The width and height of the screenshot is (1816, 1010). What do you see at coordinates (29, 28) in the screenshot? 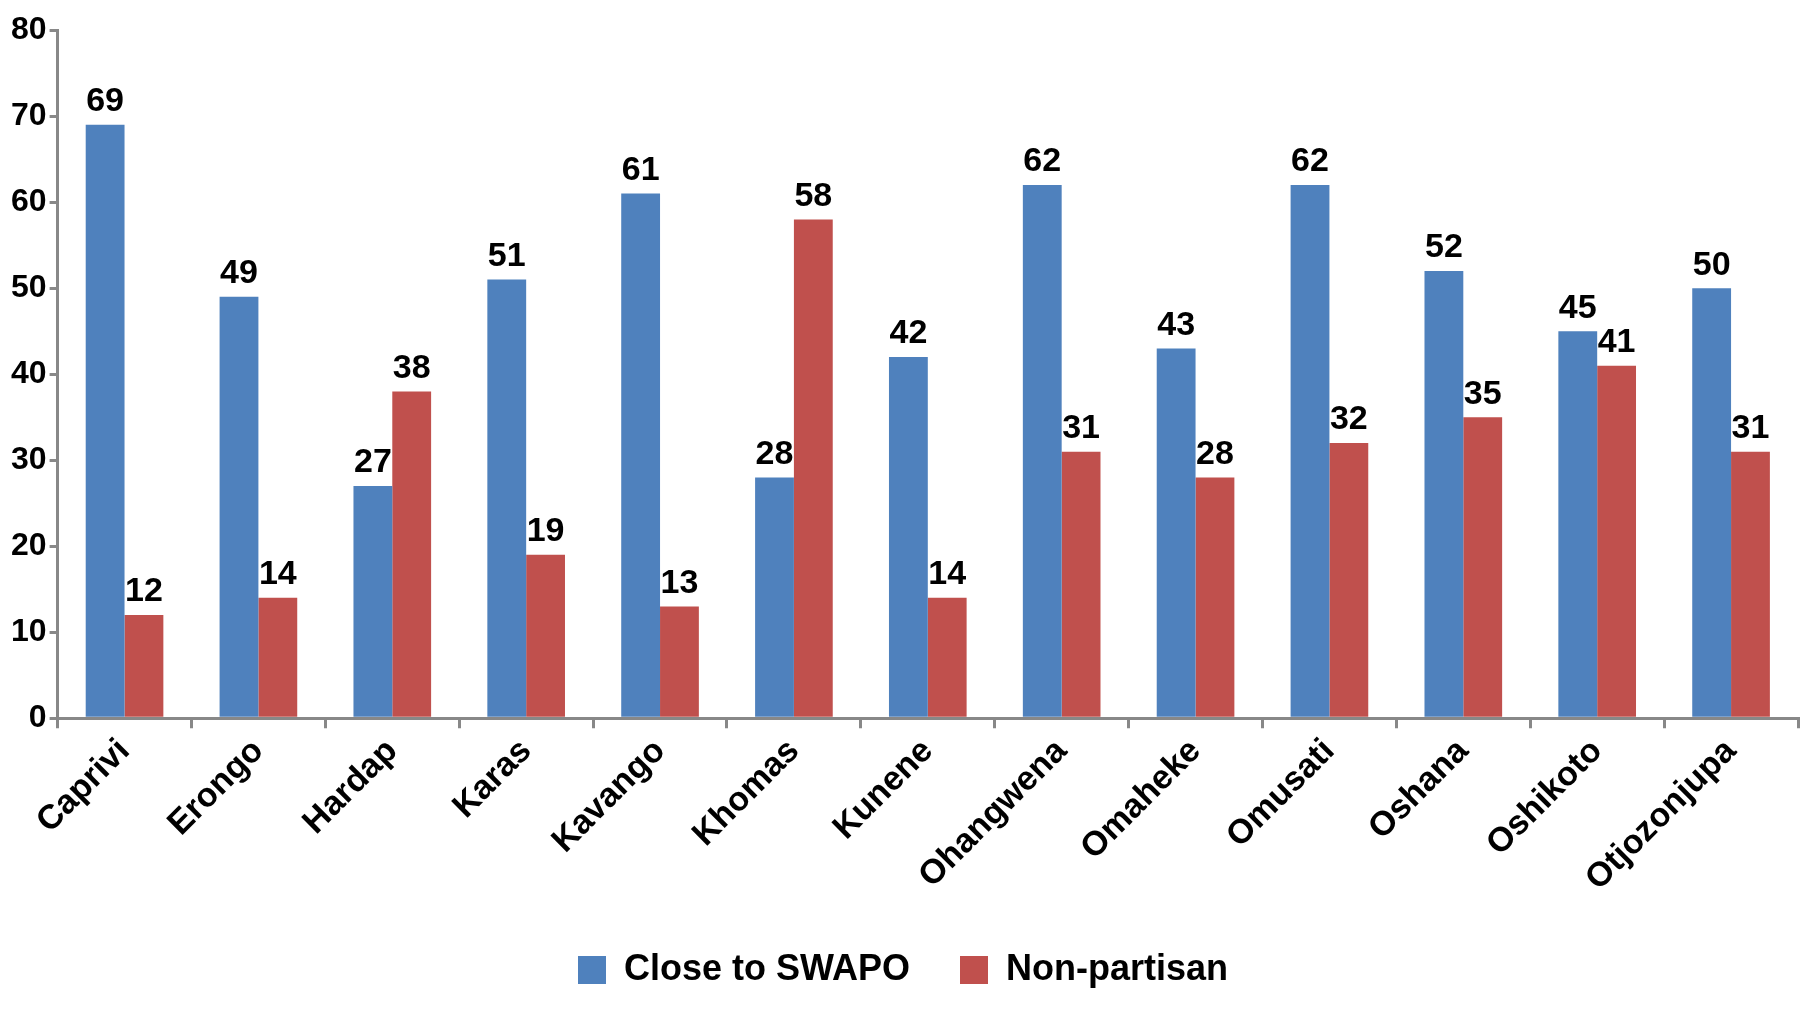
I see `y-tick-label: 80` at bounding box center [29, 28].